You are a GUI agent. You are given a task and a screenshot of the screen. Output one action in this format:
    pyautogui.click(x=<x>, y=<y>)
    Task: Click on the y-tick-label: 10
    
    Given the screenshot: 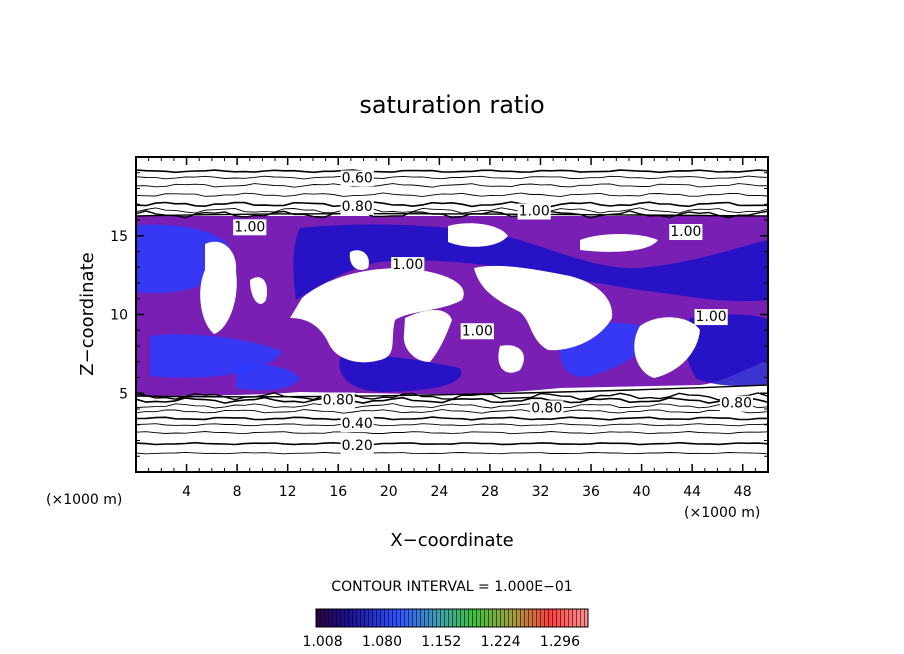 What is the action you would take?
    pyautogui.click(x=119, y=316)
    